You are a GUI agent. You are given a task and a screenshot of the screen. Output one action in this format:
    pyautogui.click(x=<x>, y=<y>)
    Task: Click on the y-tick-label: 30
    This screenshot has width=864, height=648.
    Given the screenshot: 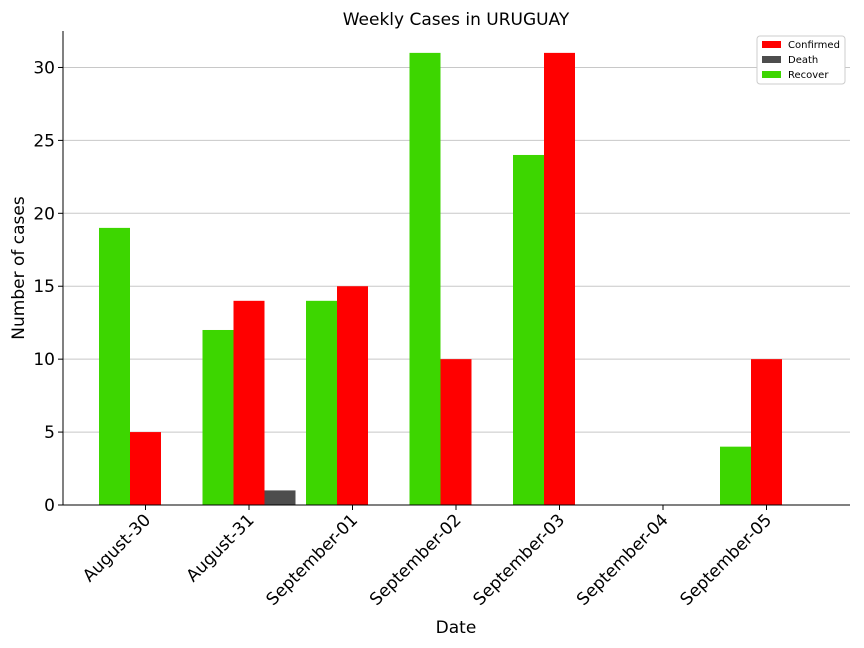 What is the action you would take?
    pyautogui.click(x=44, y=68)
    